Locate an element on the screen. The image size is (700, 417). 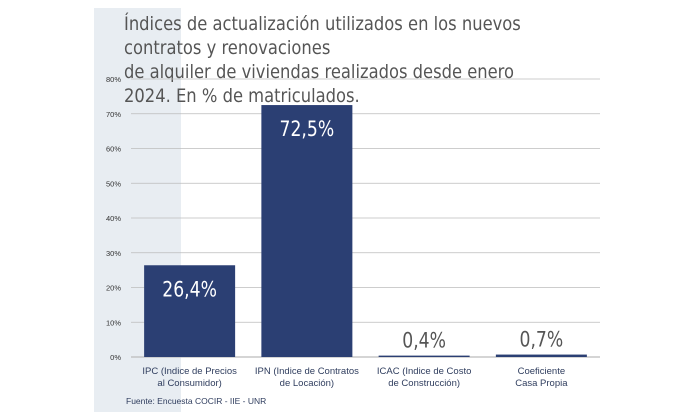
y-tick-label: 30% is located at coordinates (113, 253).